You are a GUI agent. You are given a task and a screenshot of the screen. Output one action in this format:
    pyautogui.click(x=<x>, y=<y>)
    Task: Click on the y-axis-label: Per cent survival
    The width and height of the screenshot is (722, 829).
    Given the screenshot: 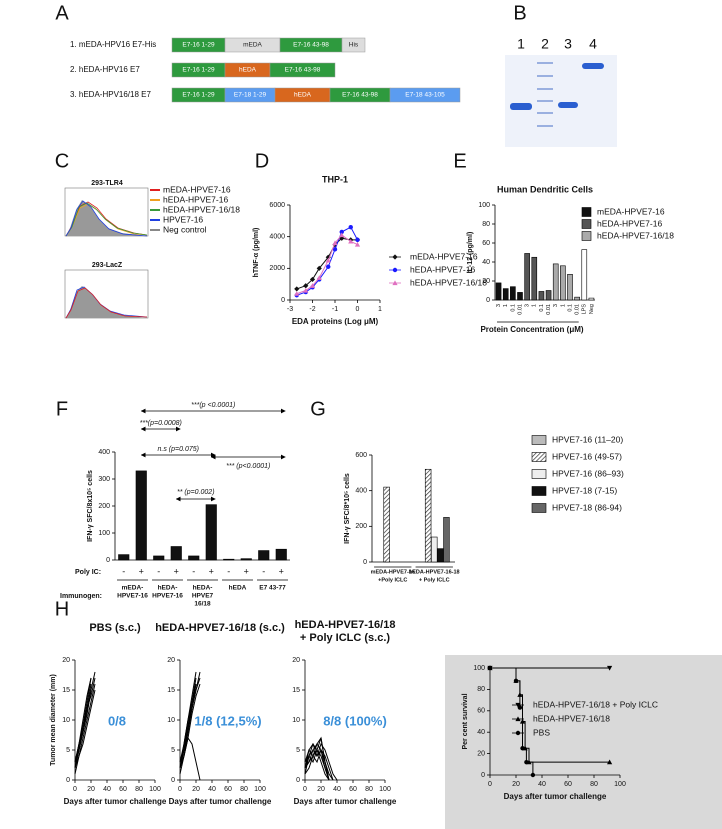 What is the action you would take?
    pyautogui.click(x=465, y=721)
    